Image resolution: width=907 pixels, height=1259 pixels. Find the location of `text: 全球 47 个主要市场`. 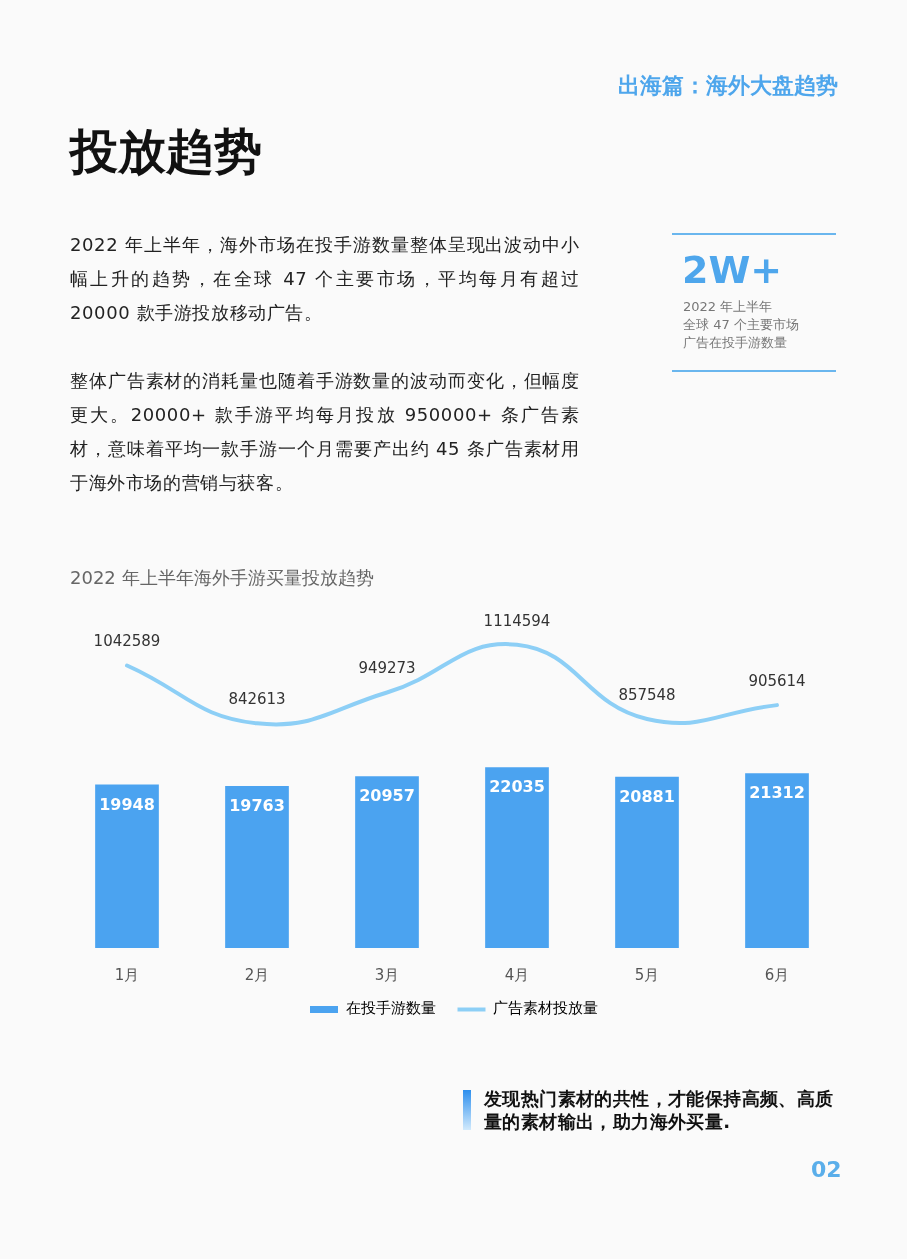

text: 全球 47 个主要市场 is located at coordinates (741, 325).